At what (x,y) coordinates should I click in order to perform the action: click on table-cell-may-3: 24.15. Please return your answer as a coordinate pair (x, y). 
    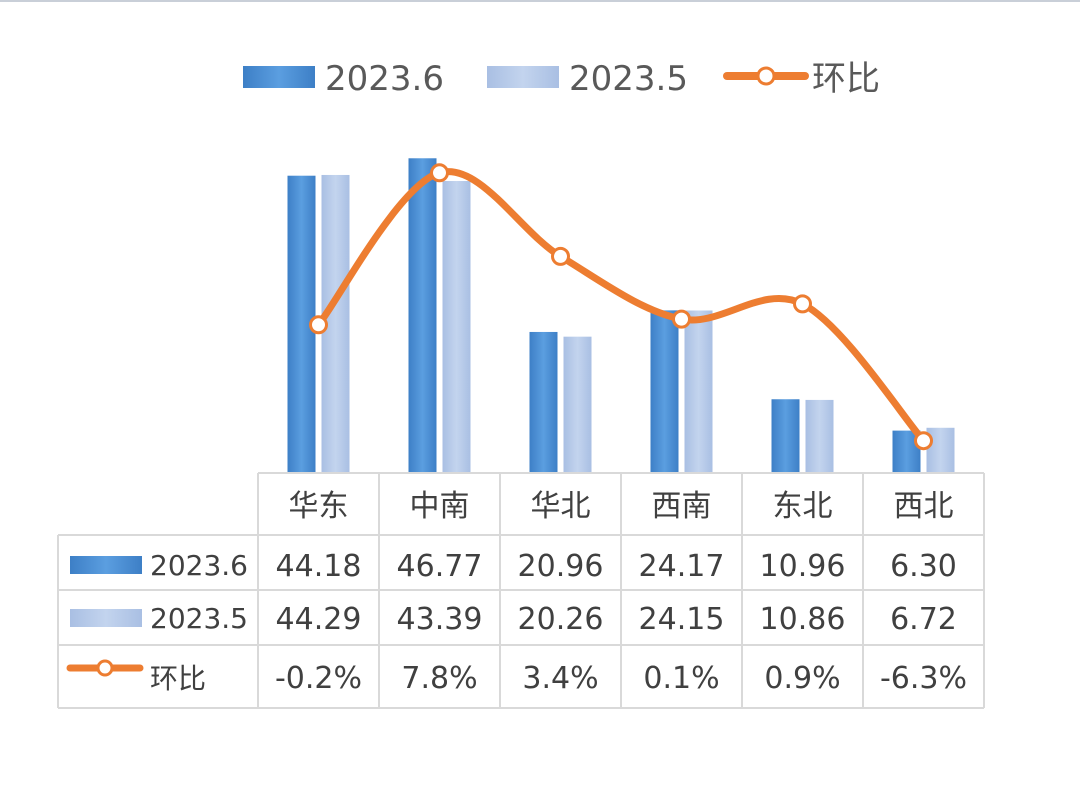
    Looking at the image, I should click on (682, 619).